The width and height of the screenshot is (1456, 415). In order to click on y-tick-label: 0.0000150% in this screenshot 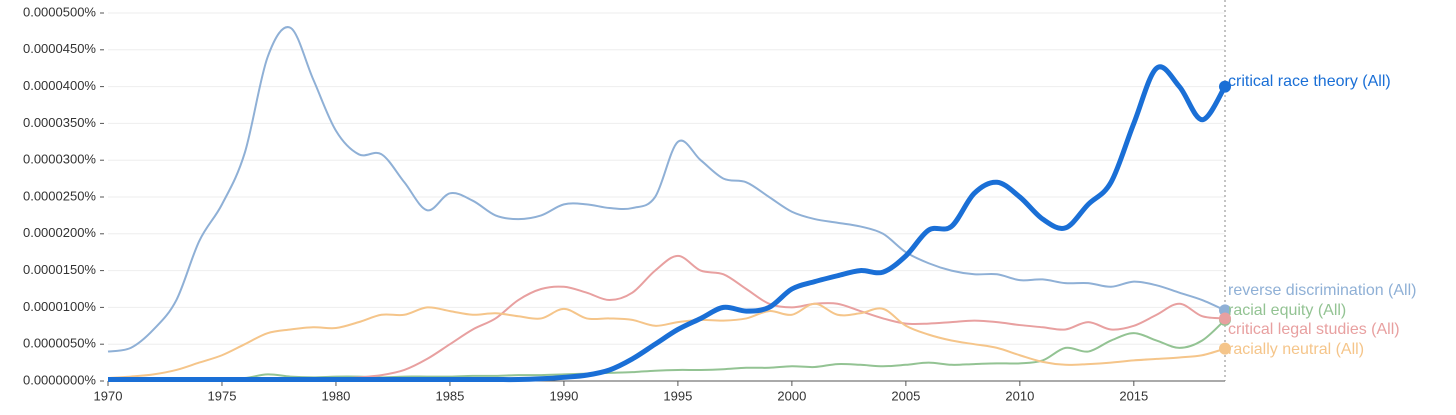, I will do `click(59, 269)`.